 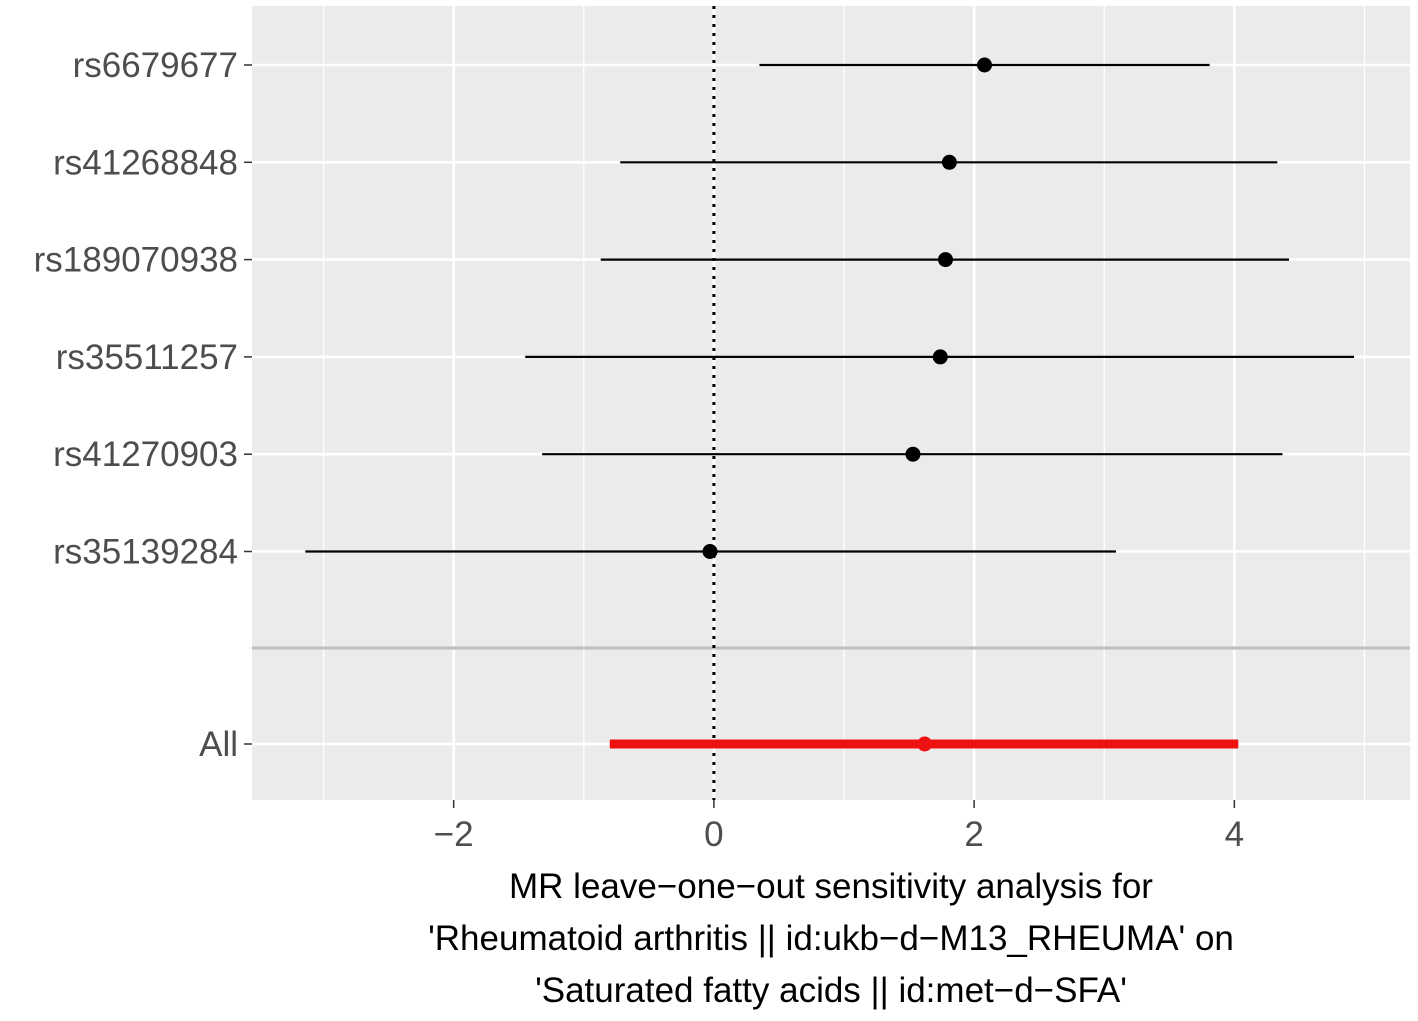 What do you see at coordinates (710, 551) in the screenshot?
I see `point-rs35139284` at bounding box center [710, 551].